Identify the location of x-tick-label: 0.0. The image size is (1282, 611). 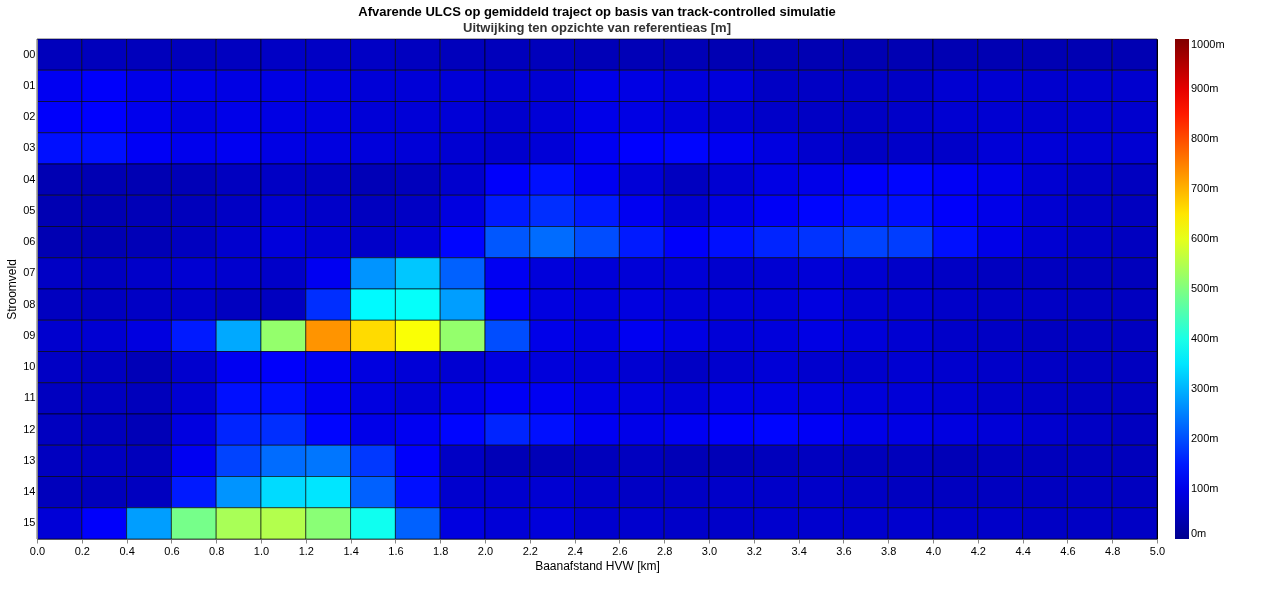
(37, 550).